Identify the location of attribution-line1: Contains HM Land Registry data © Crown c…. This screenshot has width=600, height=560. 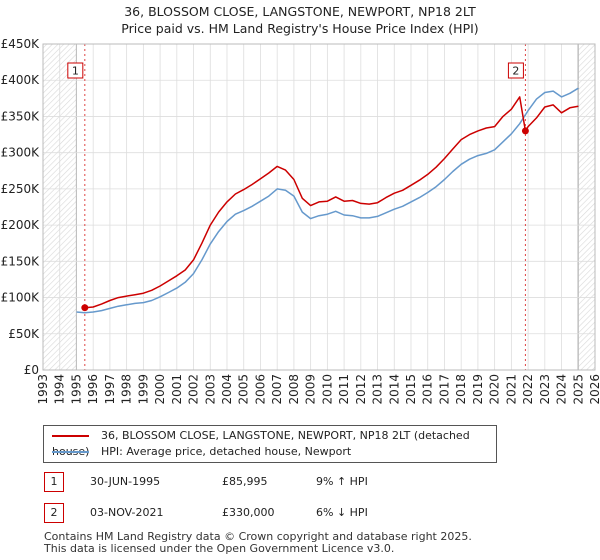
(258, 536).